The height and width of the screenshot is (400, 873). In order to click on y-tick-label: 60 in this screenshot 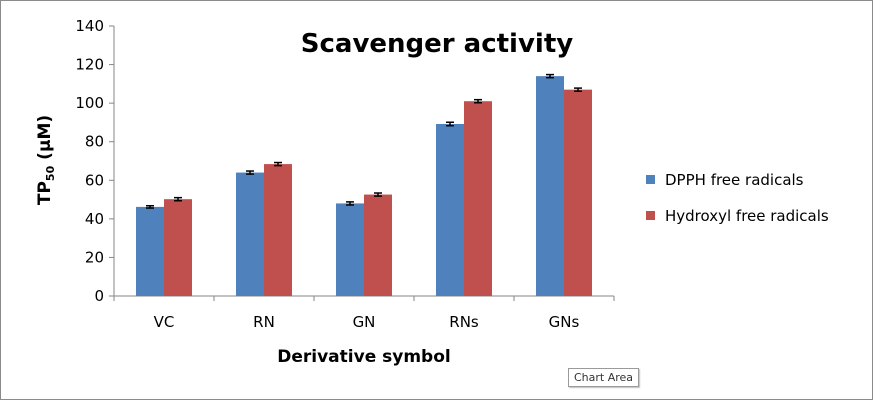, I will do `click(94, 180)`.